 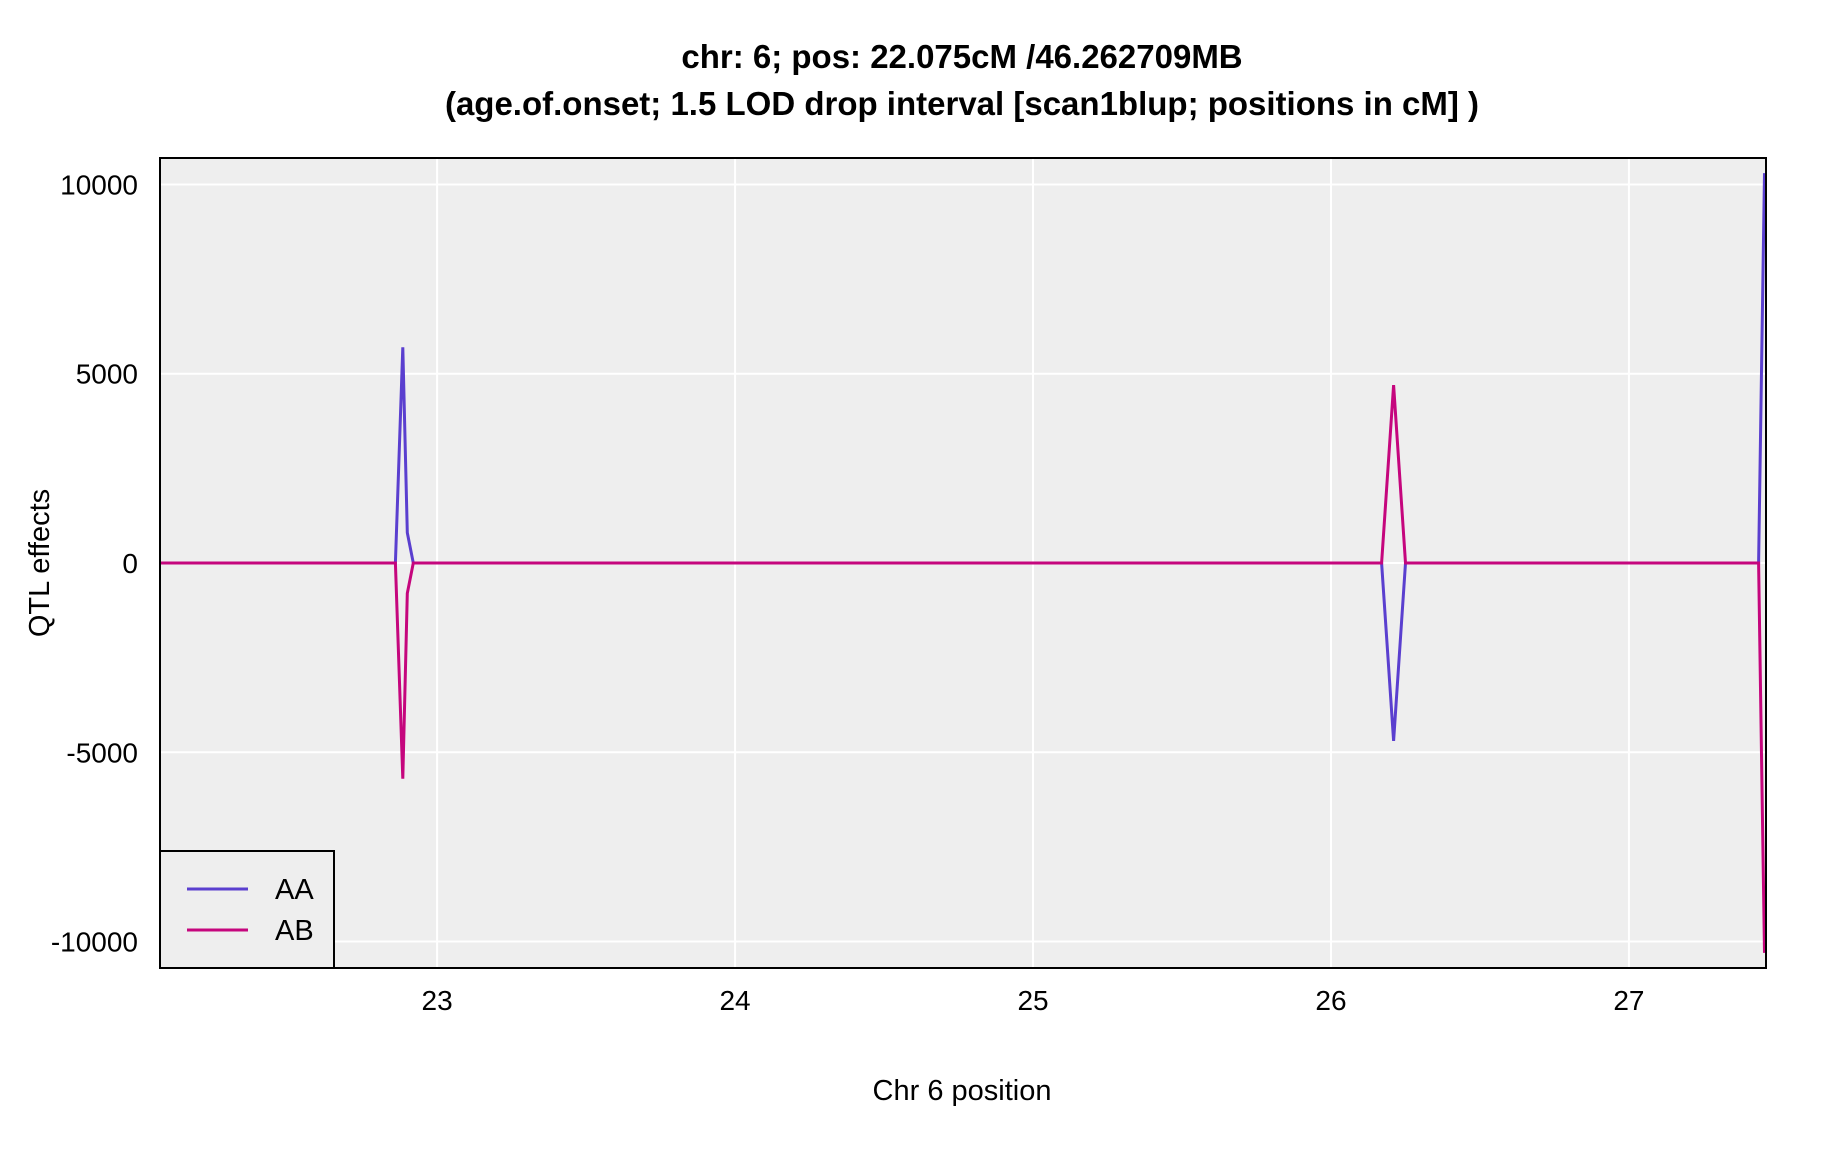 I want to click on y-axis-label: QTL effects, so click(x=40, y=563).